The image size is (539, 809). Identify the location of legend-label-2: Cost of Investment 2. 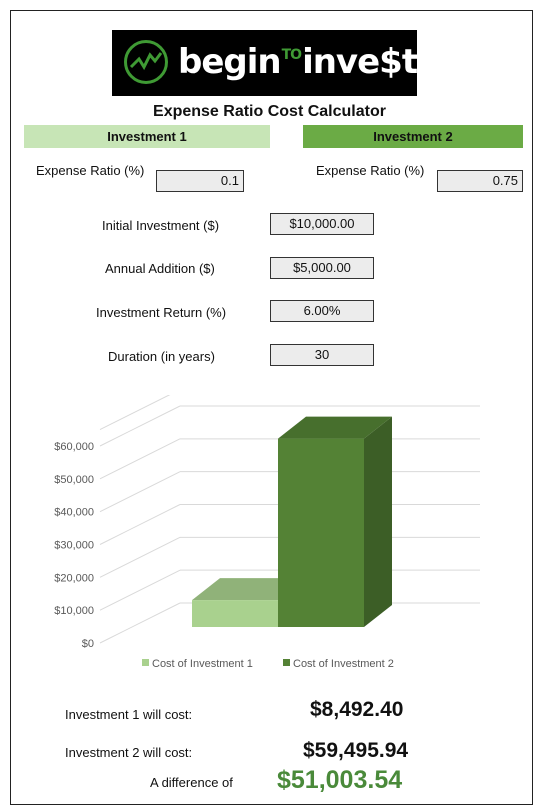
(343, 664).